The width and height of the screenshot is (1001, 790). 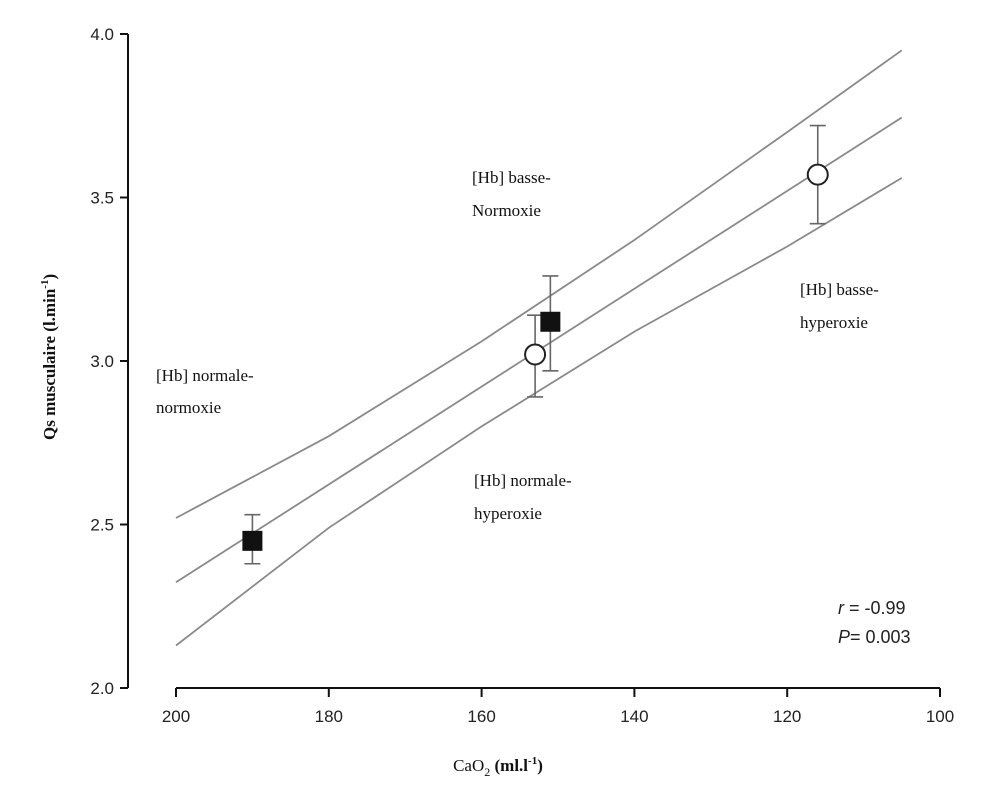 What do you see at coordinates (481, 716) in the screenshot?
I see `x-tick-label: 160` at bounding box center [481, 716].